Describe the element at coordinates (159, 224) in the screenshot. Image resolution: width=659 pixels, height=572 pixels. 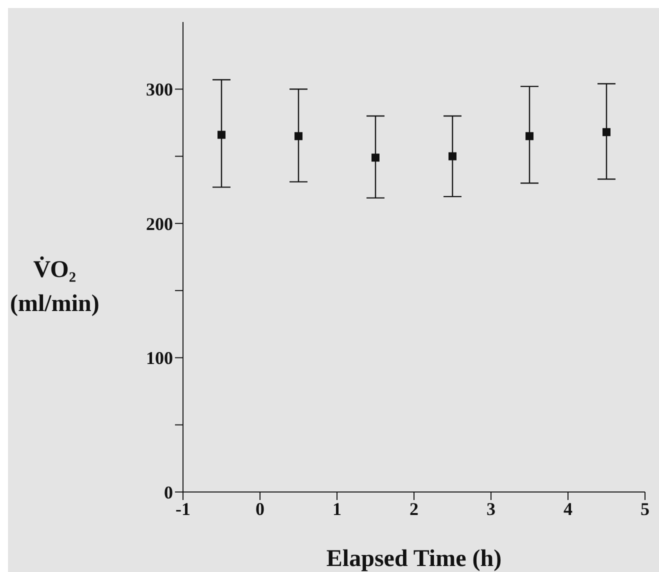
I see `y-tick-label: 200` at that location.